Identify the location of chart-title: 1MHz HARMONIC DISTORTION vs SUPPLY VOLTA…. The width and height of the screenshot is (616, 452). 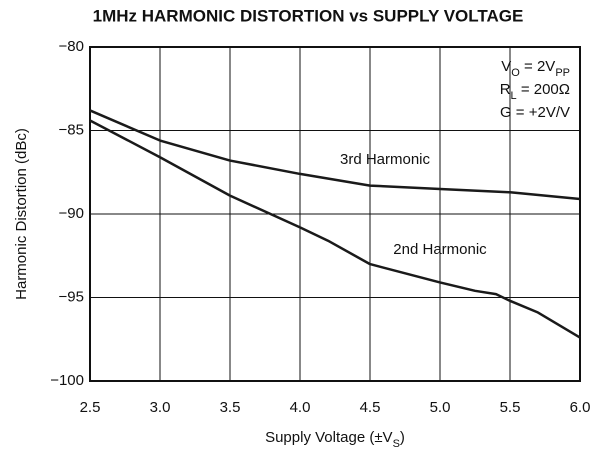
(308, 15).